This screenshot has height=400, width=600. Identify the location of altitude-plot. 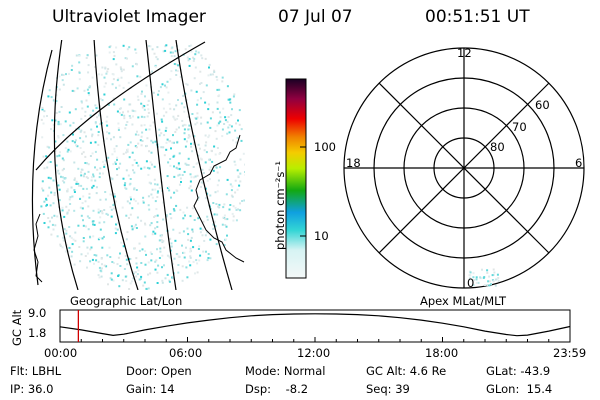
(315, 326).